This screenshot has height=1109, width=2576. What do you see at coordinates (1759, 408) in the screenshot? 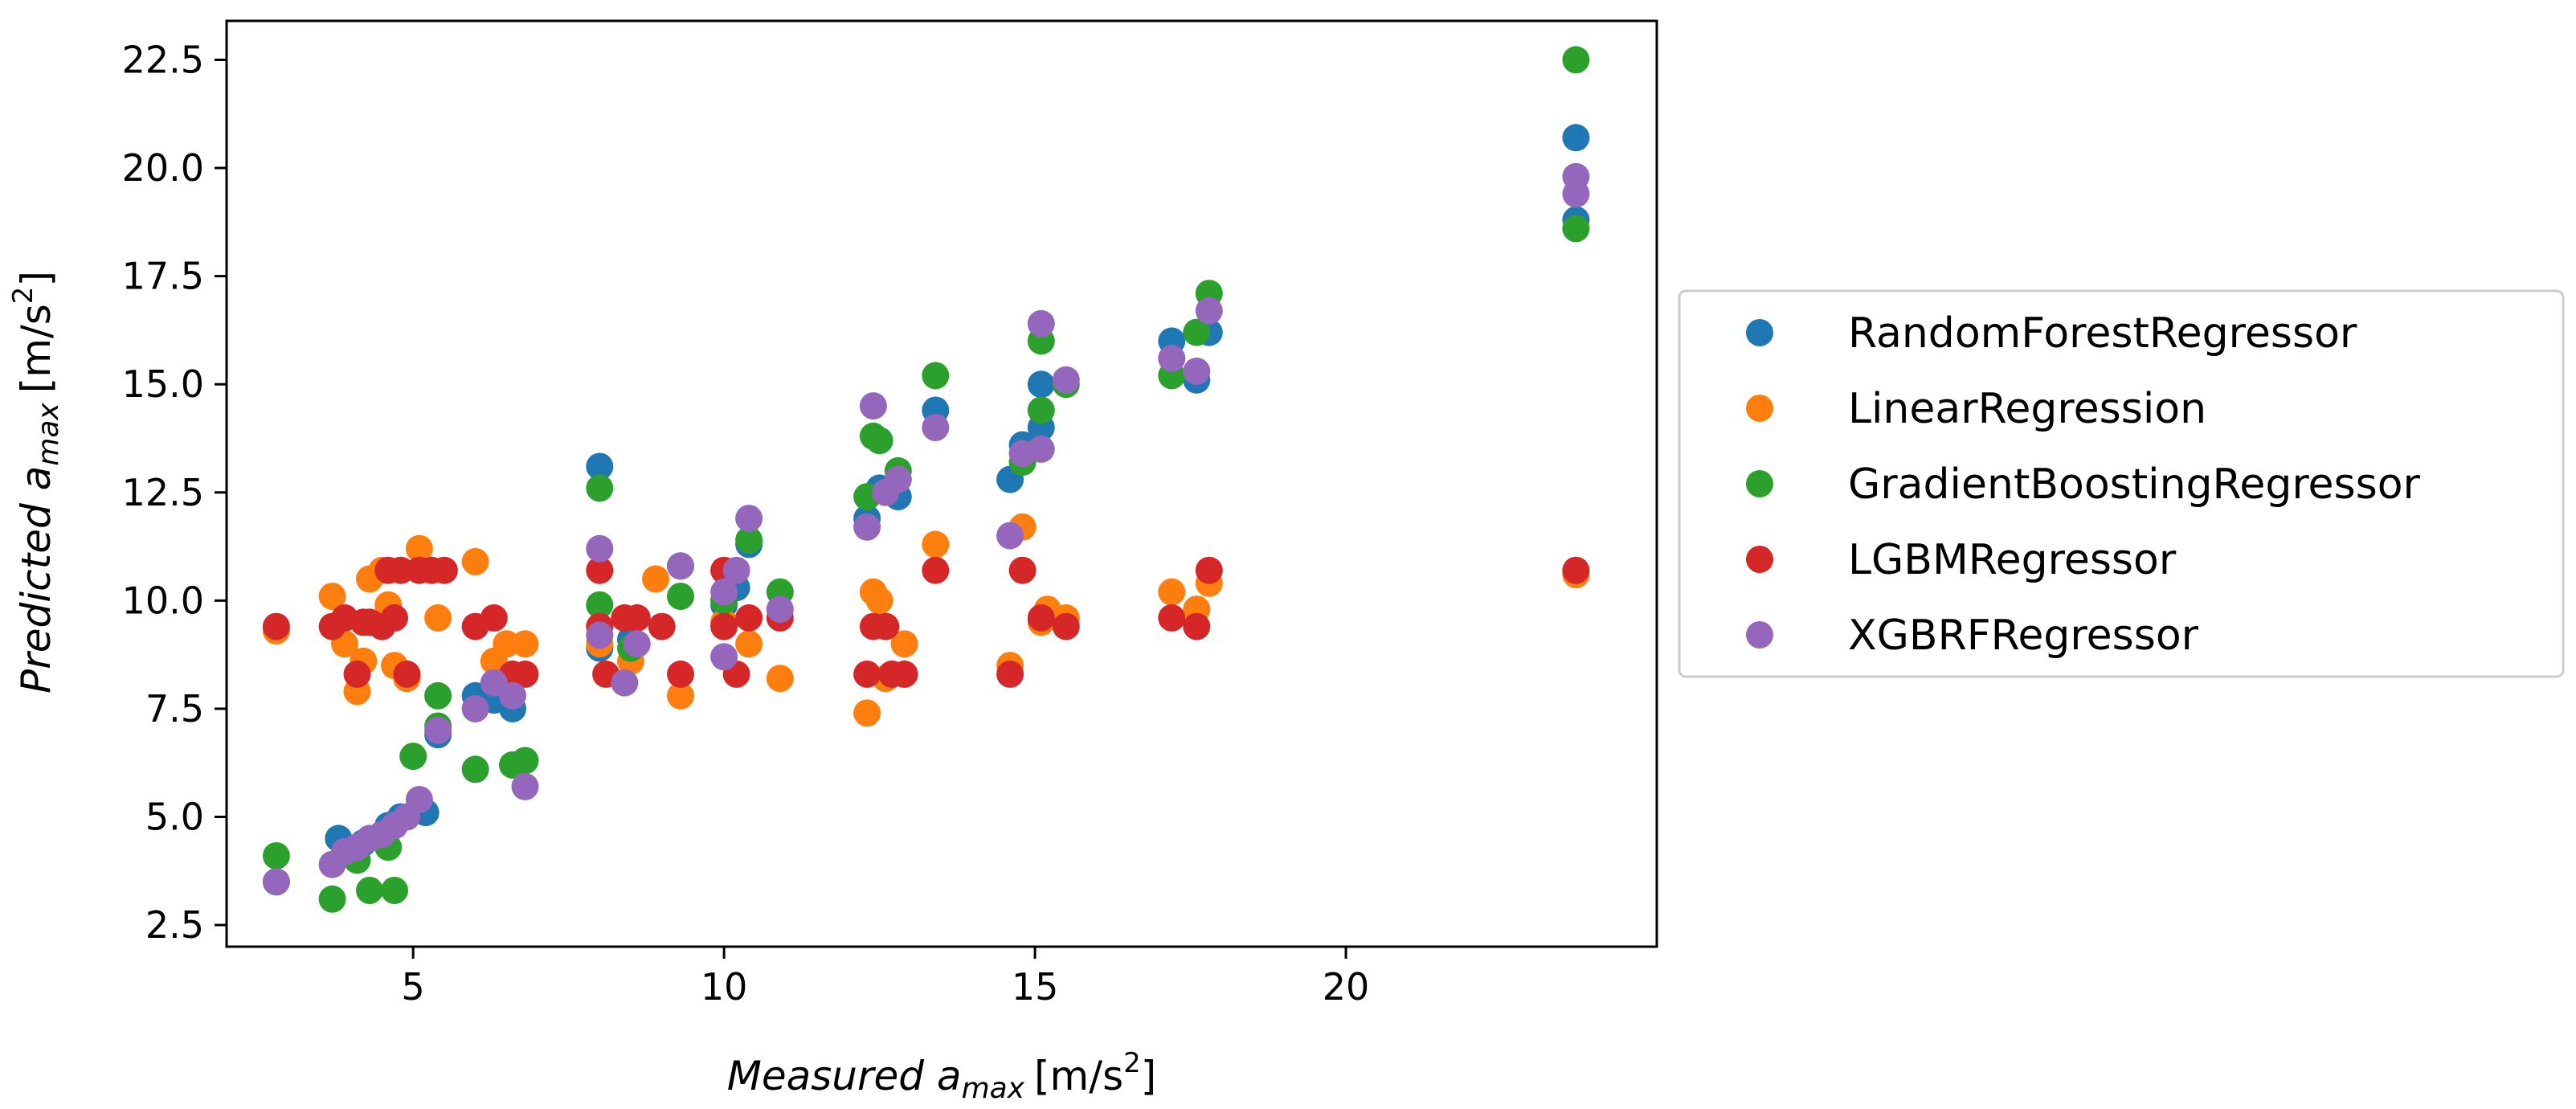
I see `legend-marker-LinearRegression` at bounding box center [1759, 408].